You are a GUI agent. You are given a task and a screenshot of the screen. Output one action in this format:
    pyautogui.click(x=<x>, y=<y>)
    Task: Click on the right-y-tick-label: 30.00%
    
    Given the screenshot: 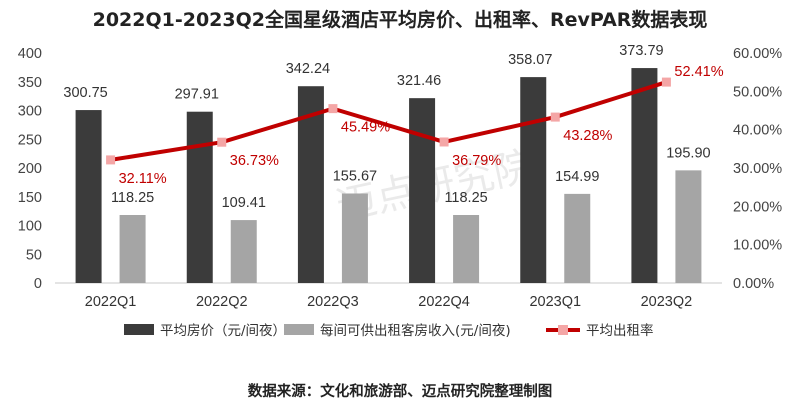 What is the action you would take?
    pyautogui.click(x=757, y=169)
    